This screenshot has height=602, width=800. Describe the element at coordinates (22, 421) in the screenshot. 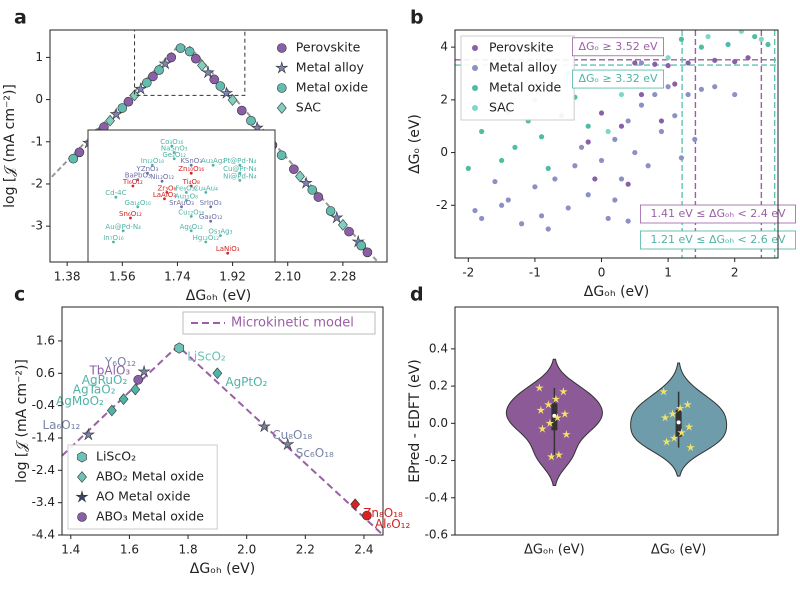

I see `y-axis-label: log [𝒥 (mA cm⁻²)]` at that location.